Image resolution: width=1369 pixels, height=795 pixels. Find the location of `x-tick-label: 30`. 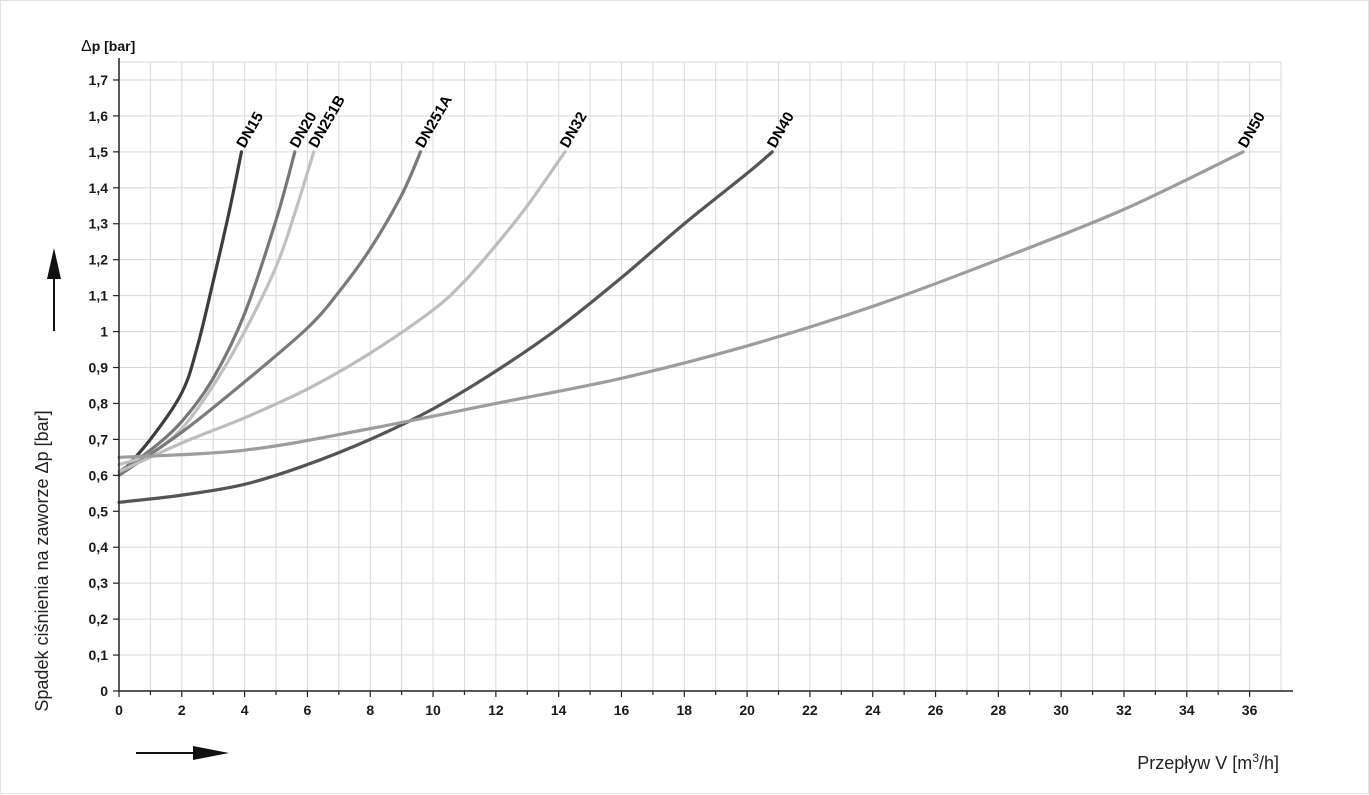

x-tick-label: 30 is located at coordinates (1061, 710).